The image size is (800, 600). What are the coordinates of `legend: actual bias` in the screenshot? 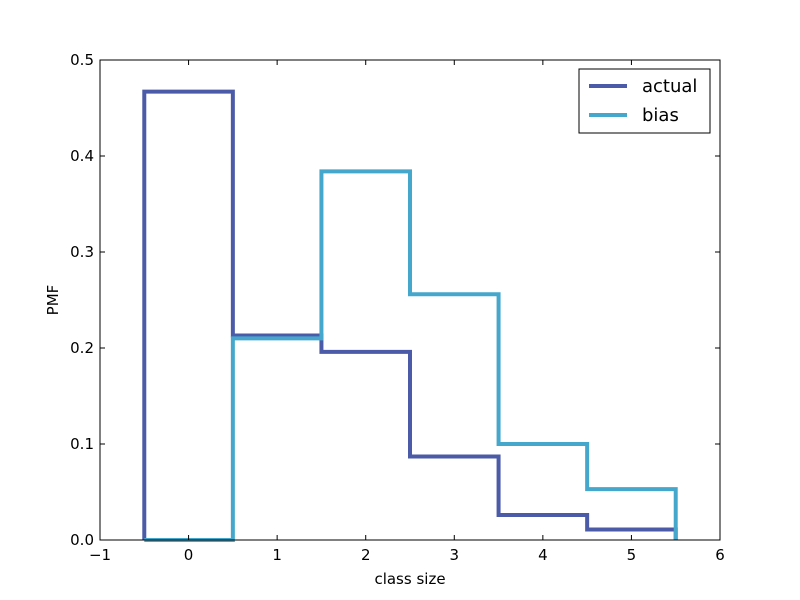 It's located at (644, 101).